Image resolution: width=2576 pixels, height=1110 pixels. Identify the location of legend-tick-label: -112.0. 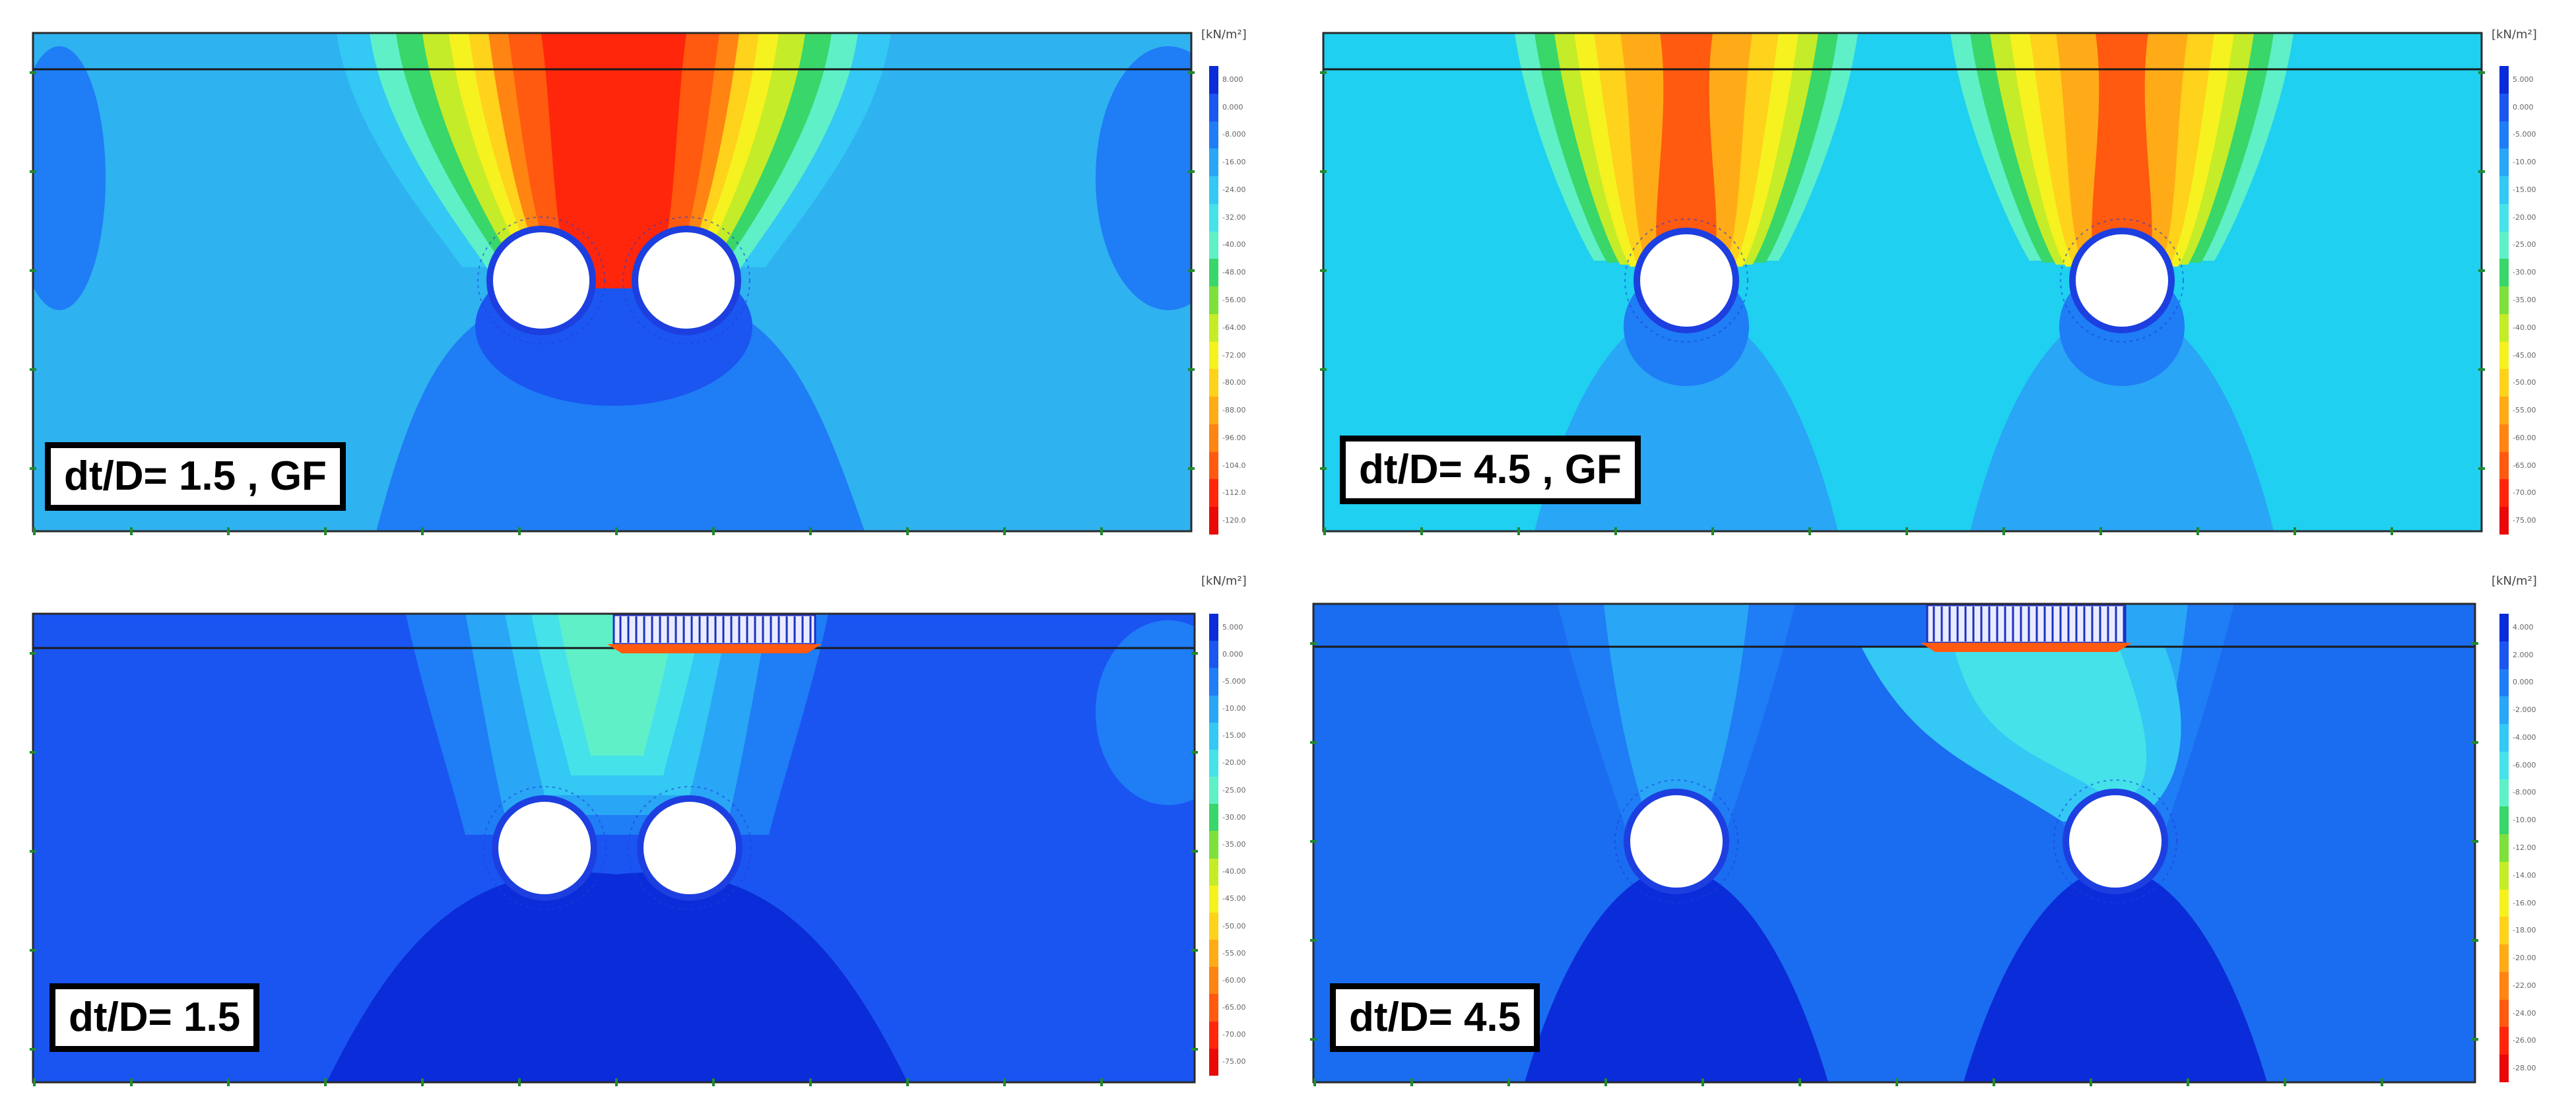
(1234, 493).